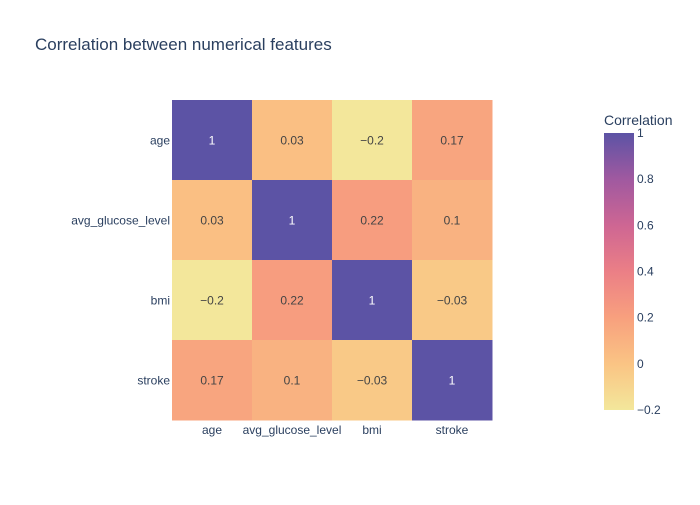  What do you see at coordinates (183, 44) in the screenshot?
I see `chart-title: Correlation between numerical features` at bounding box center [183, 44].